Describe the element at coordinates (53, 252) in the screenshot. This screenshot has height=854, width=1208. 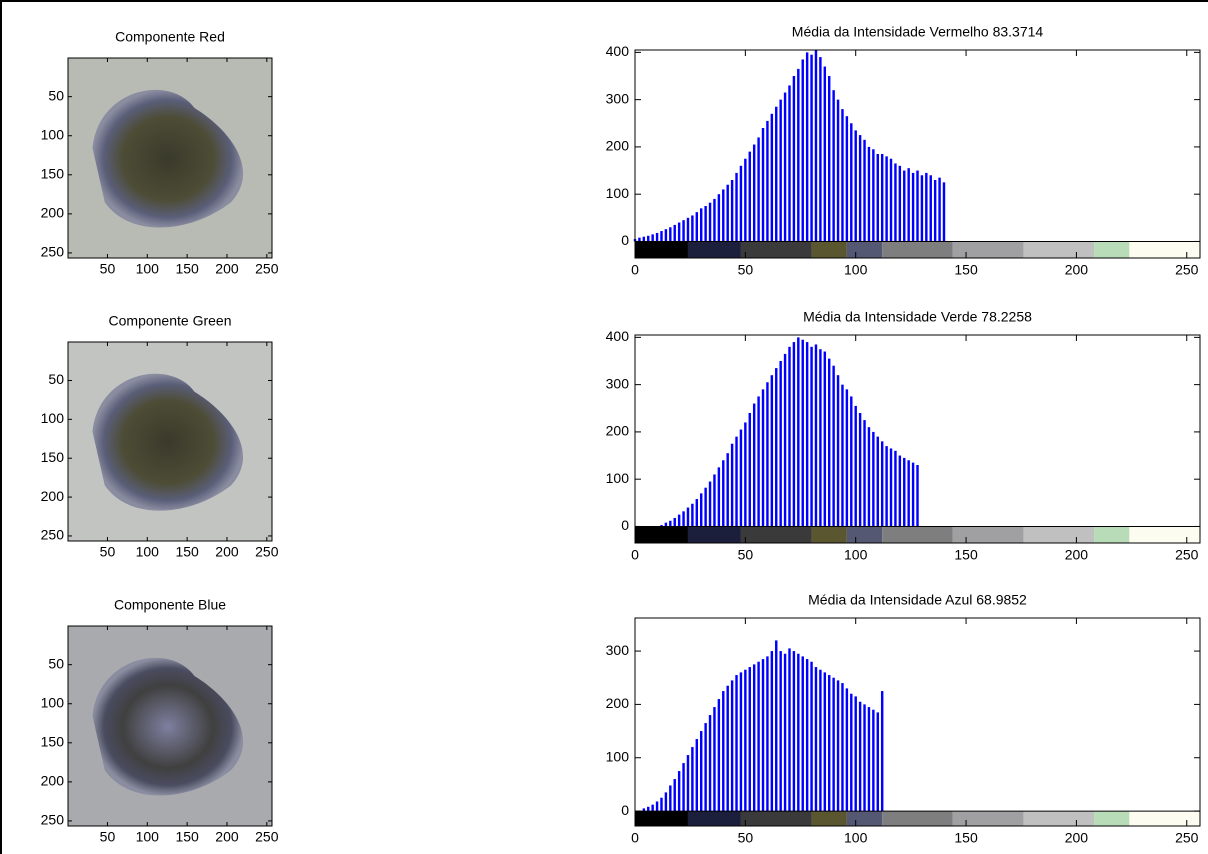
I see `y-tick-label: 250` at that location.